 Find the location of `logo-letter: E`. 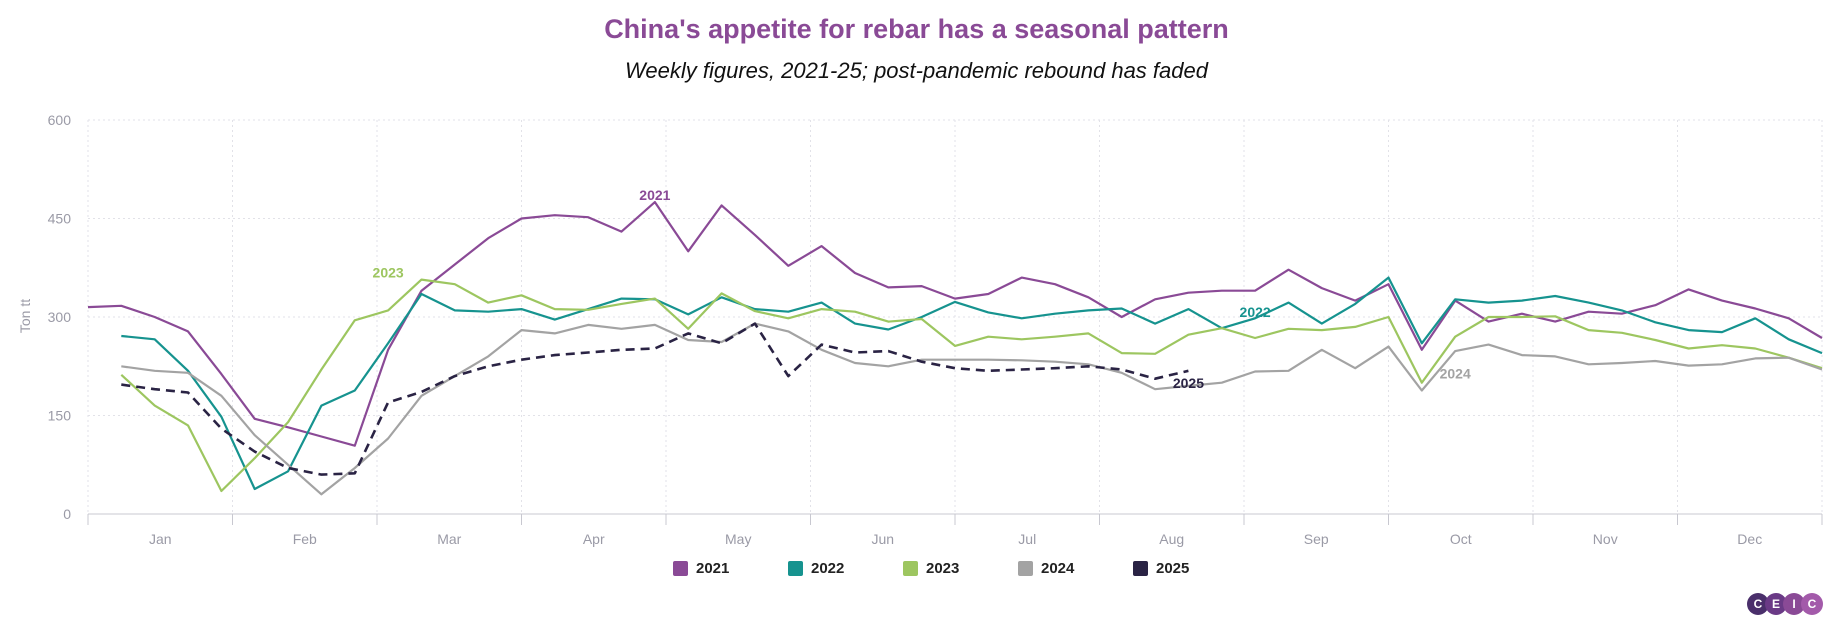

logo-letter: E is located at coordinates (1776, 604).